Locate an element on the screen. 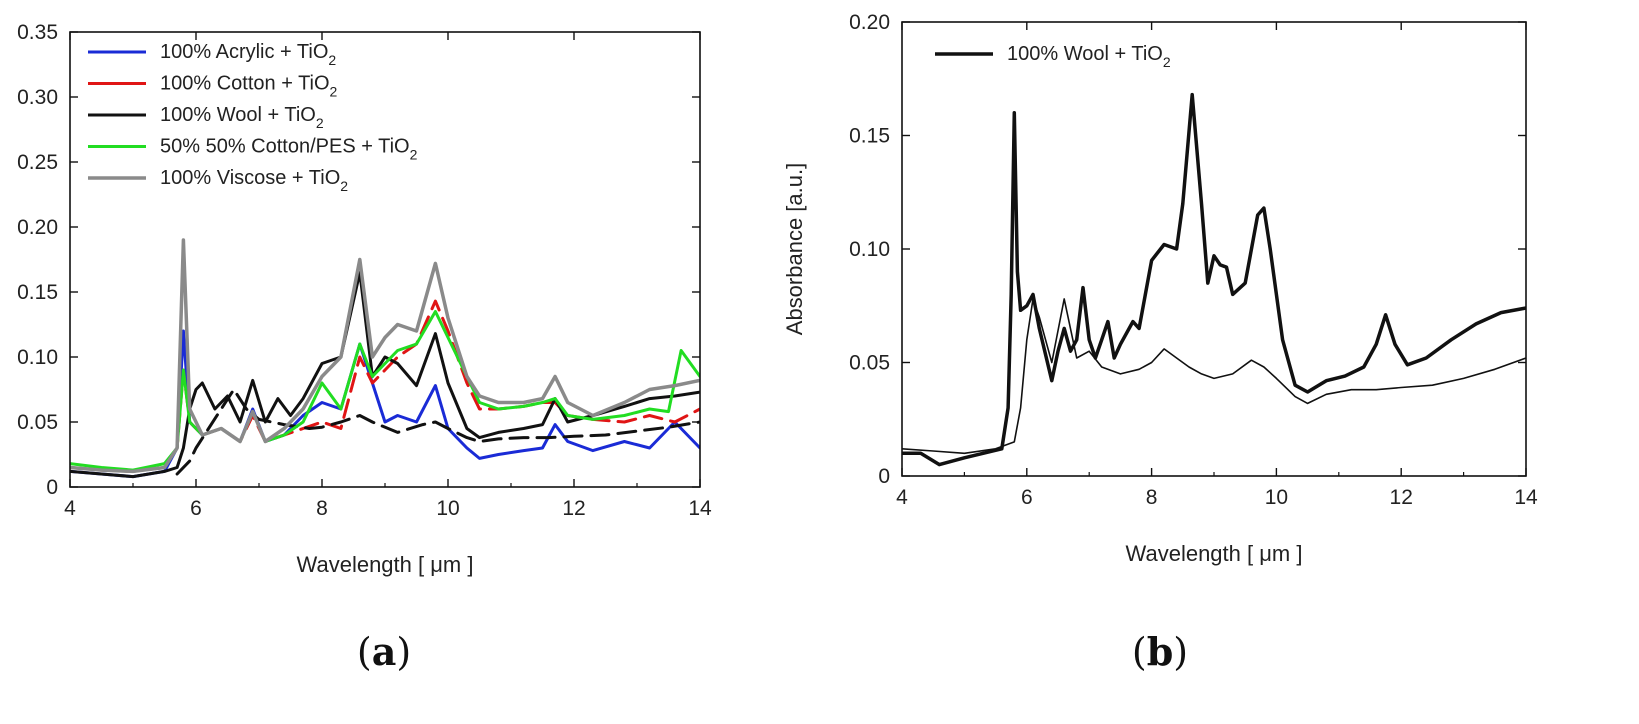 This screenshot has width=1639, height=724. legend-b: 100% Wool + TiO2 is located at coordinates (1053, 56).